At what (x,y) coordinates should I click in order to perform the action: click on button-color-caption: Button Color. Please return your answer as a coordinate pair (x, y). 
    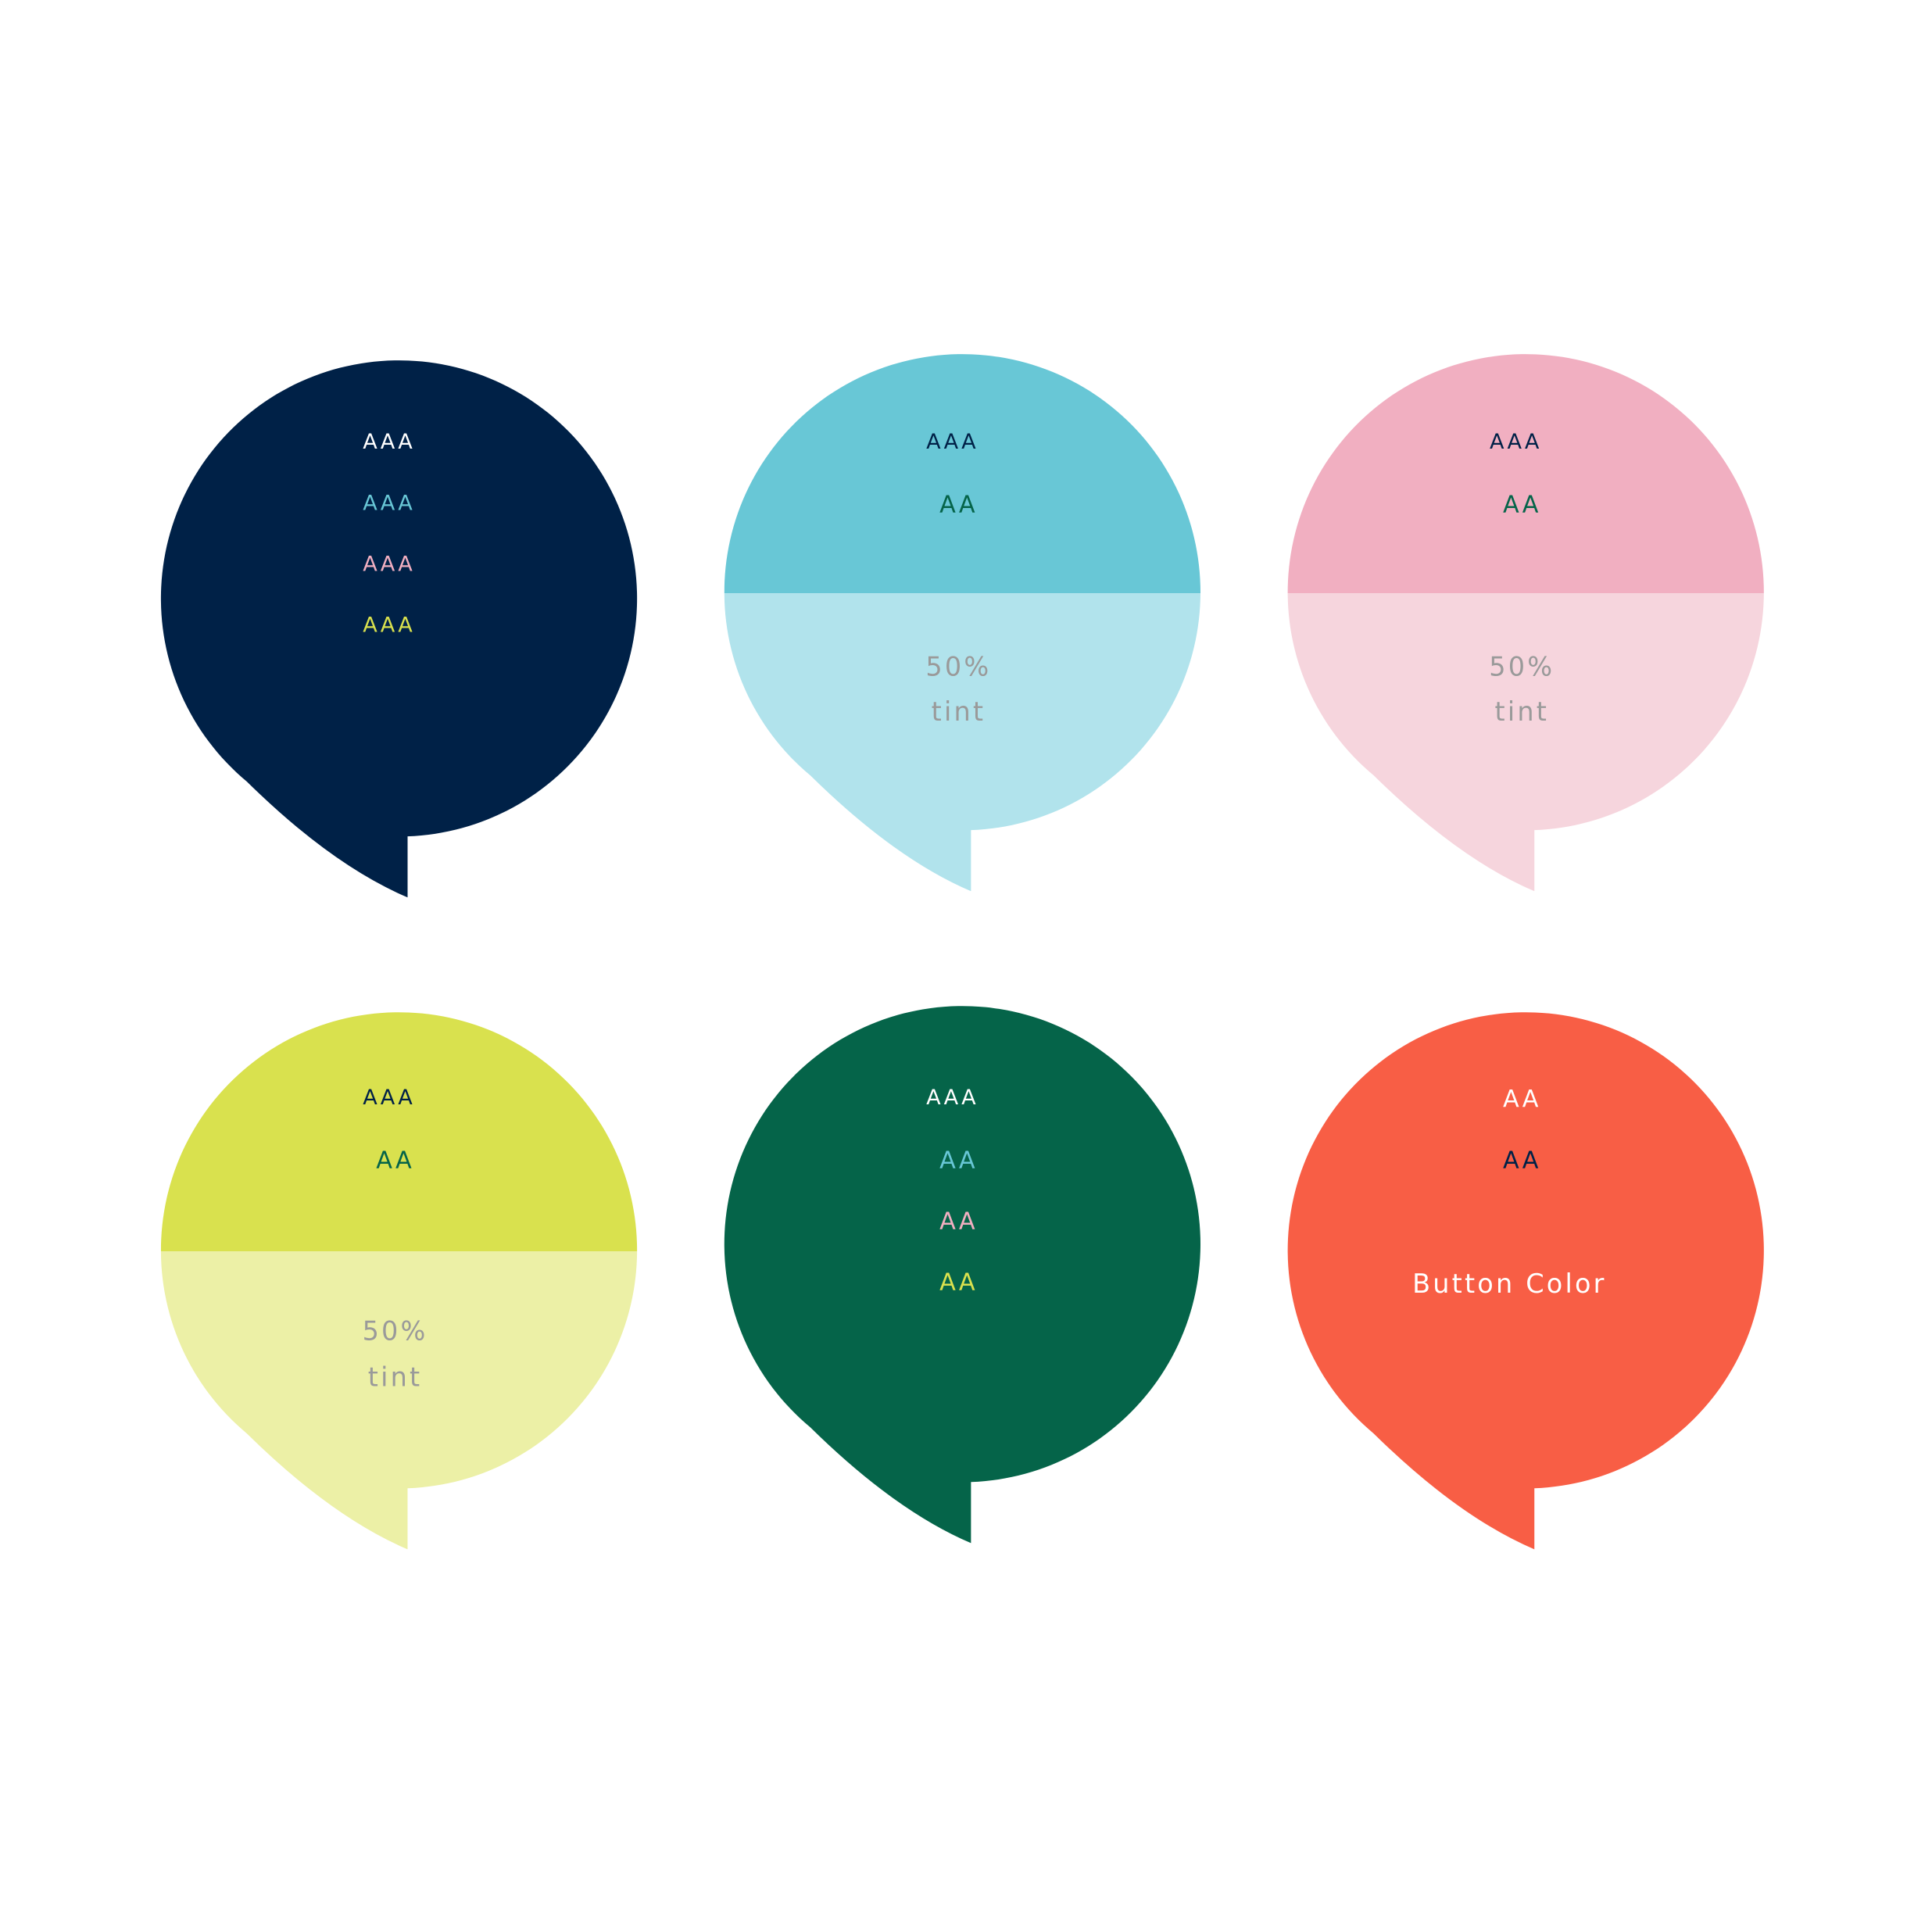
    Looking at the image, I should click on (1509, 1283).